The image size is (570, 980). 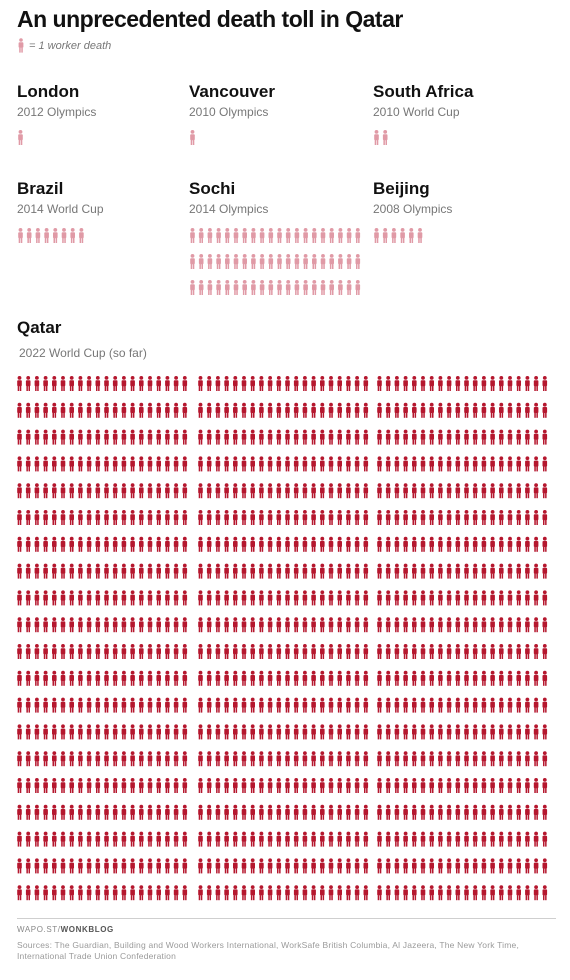 What do you see at coordinates (87, 929) in the screenshot?
I see `credit-brand: WONKBLOG` at bounding box center [87, 929].